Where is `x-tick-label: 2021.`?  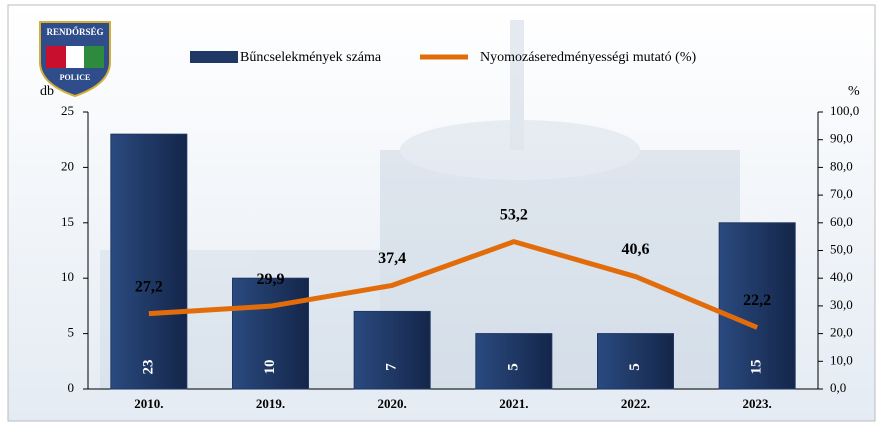 x-tick-label: 2021. is located at coordinates (513, 403).